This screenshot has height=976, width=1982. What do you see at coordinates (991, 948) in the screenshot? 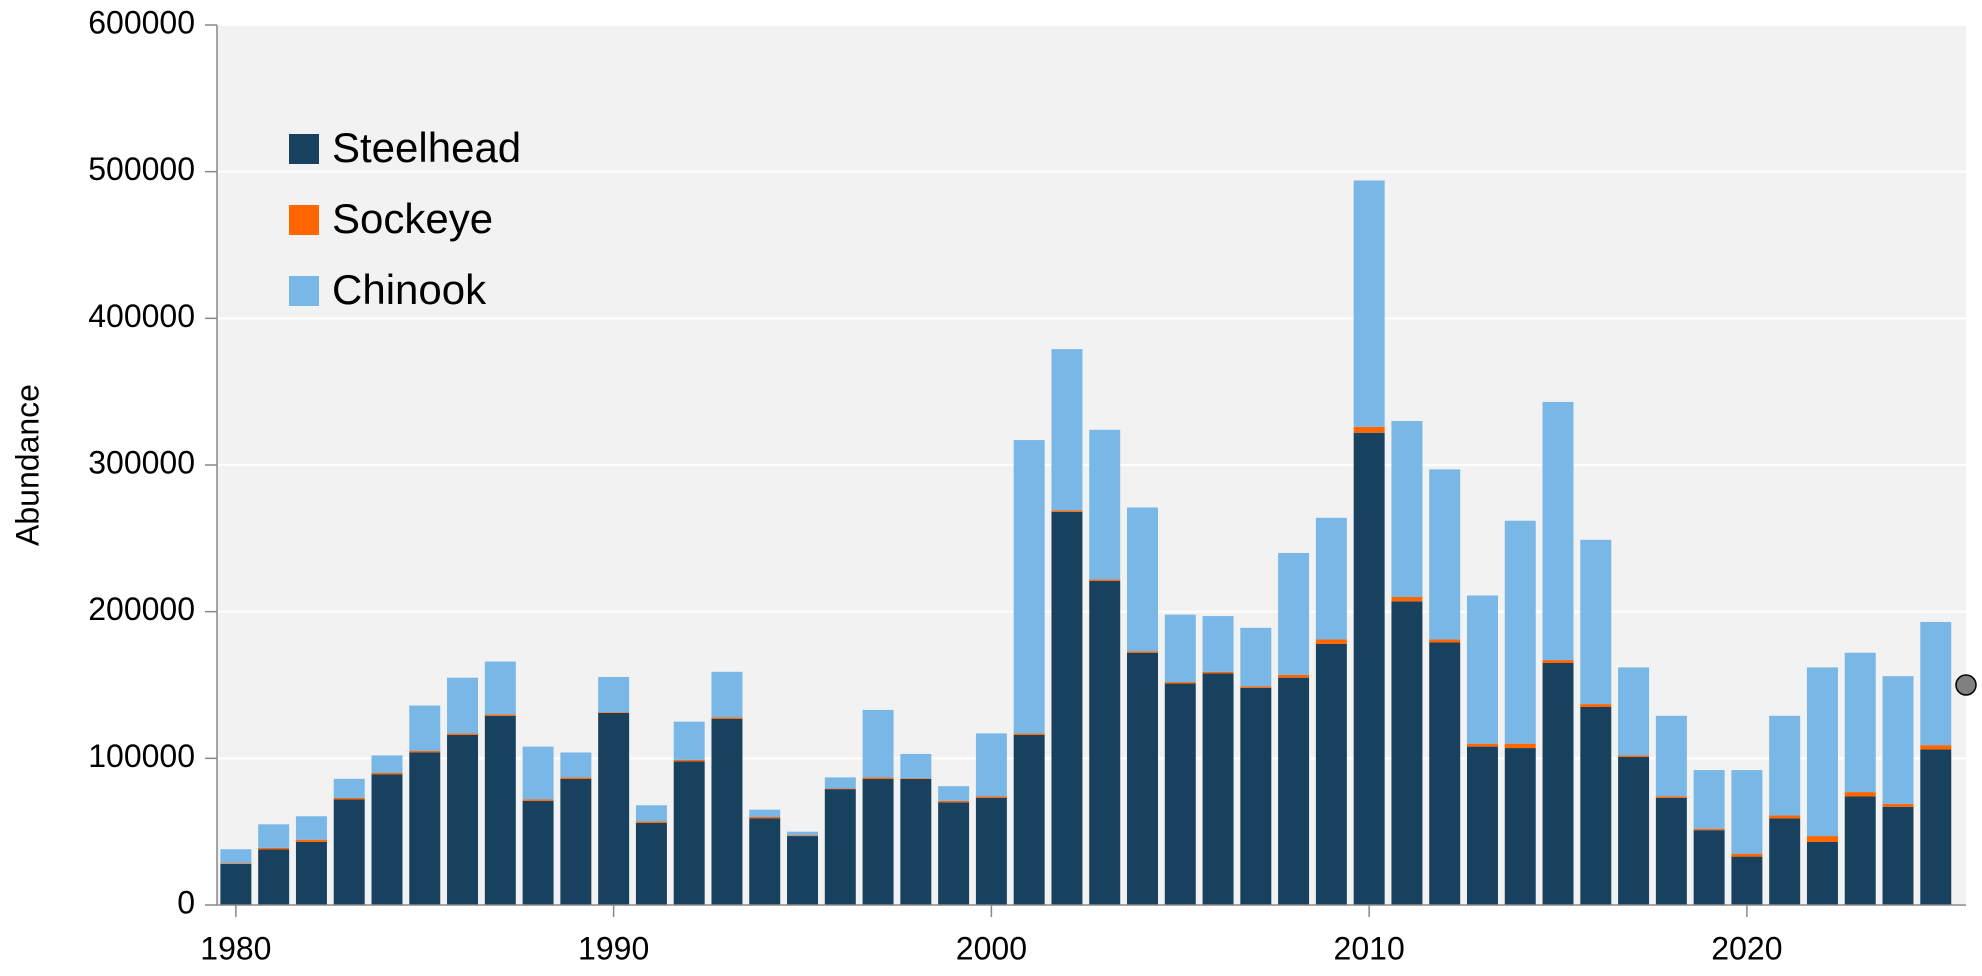
I see `x-tick-label: 2000` at bounding box center [991, 948].